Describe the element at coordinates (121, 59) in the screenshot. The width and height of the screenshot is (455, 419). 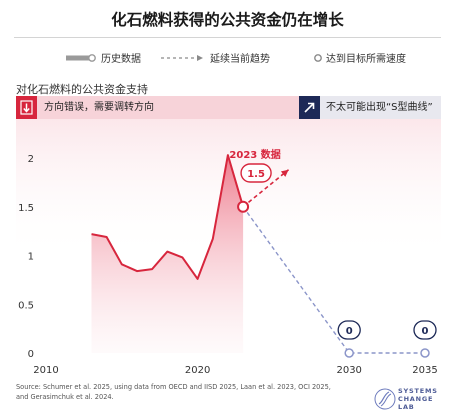
I see `legend-historical-label: 历史数据` at that location.